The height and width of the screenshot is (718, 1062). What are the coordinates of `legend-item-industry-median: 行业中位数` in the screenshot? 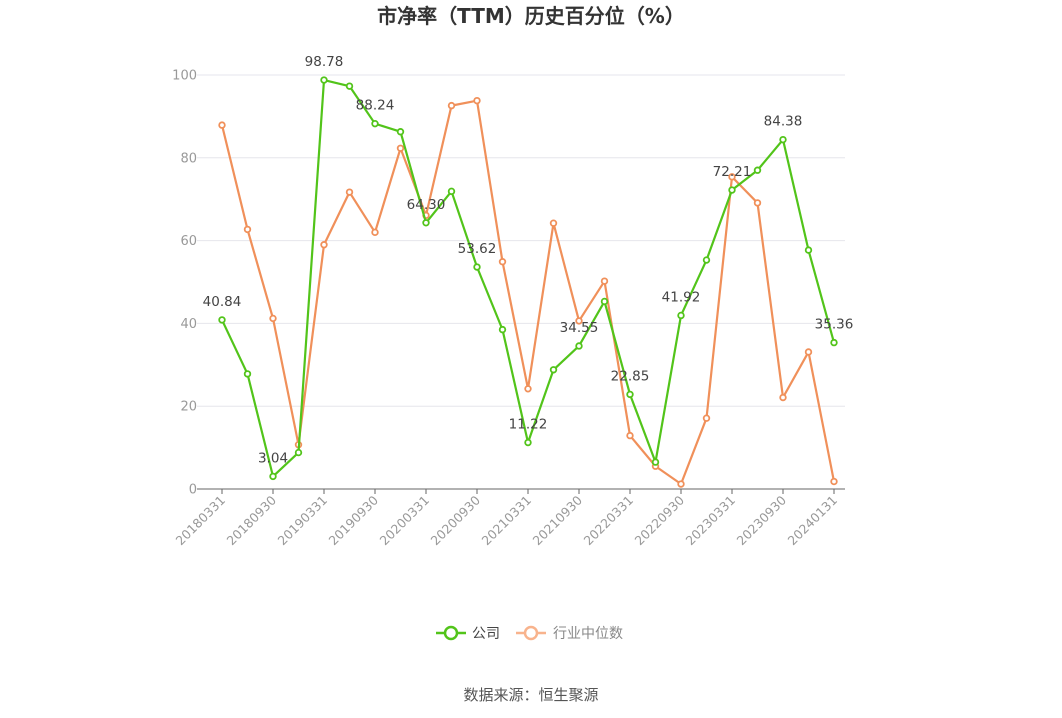 It's located at (569, 633).